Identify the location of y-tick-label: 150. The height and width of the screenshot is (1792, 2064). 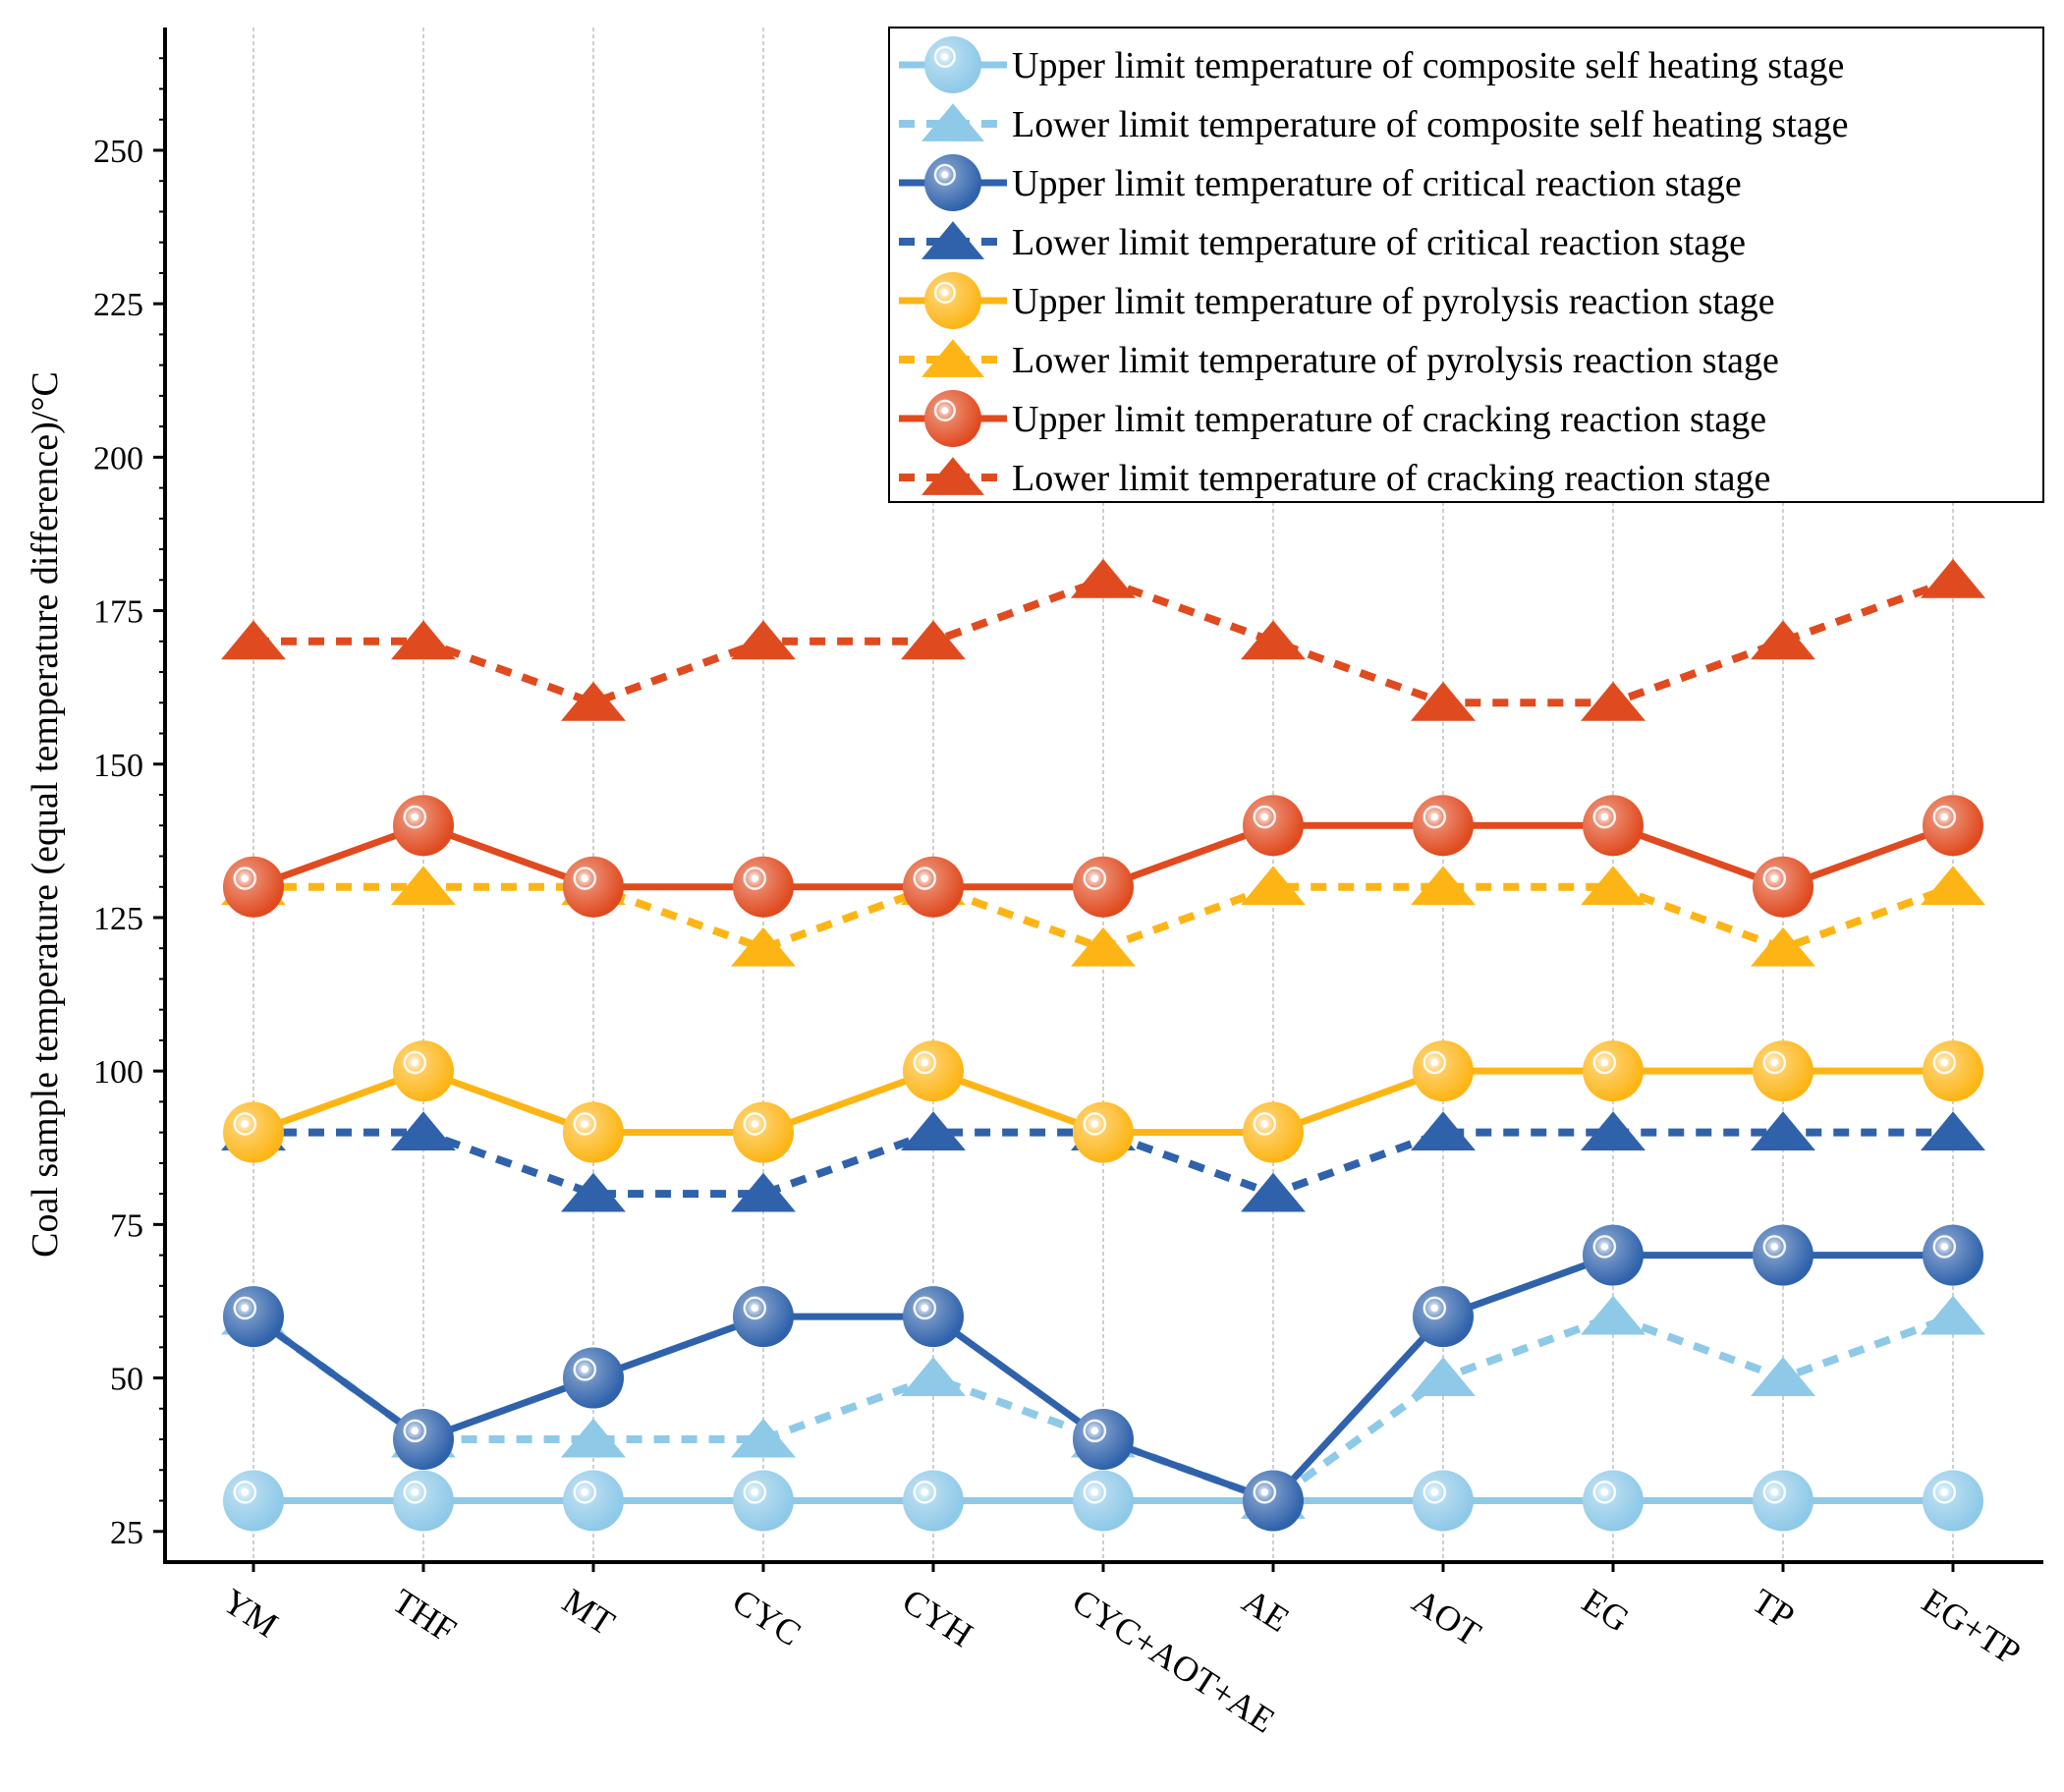
(118, 766).